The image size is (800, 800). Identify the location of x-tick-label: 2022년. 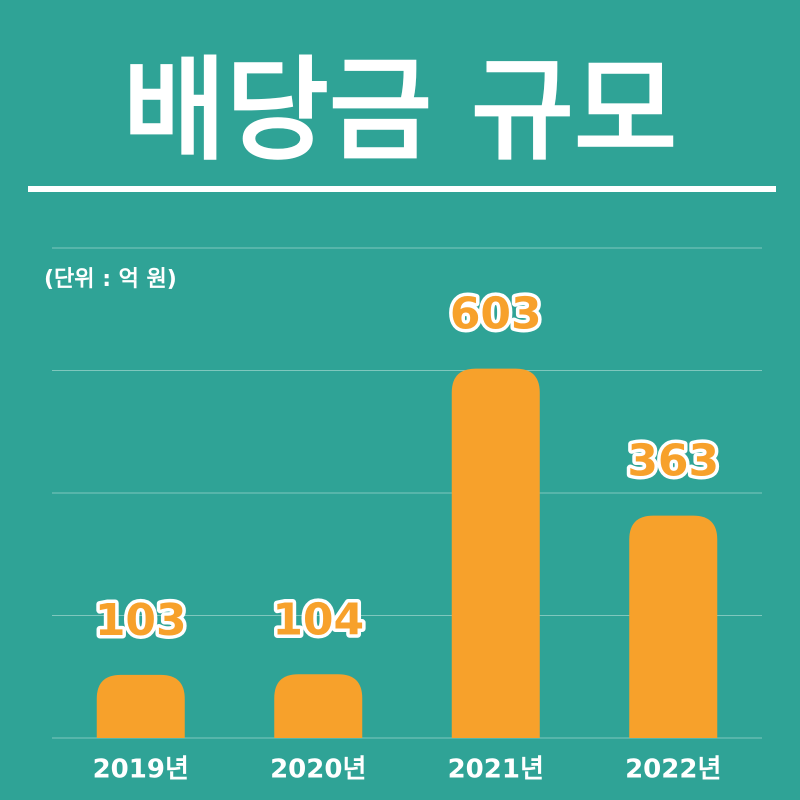
(673, 770).